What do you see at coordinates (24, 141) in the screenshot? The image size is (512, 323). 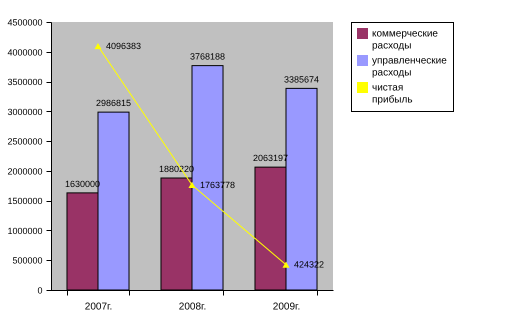 I see `y-tick-label: 2500000` at bounding box center [24, 141].